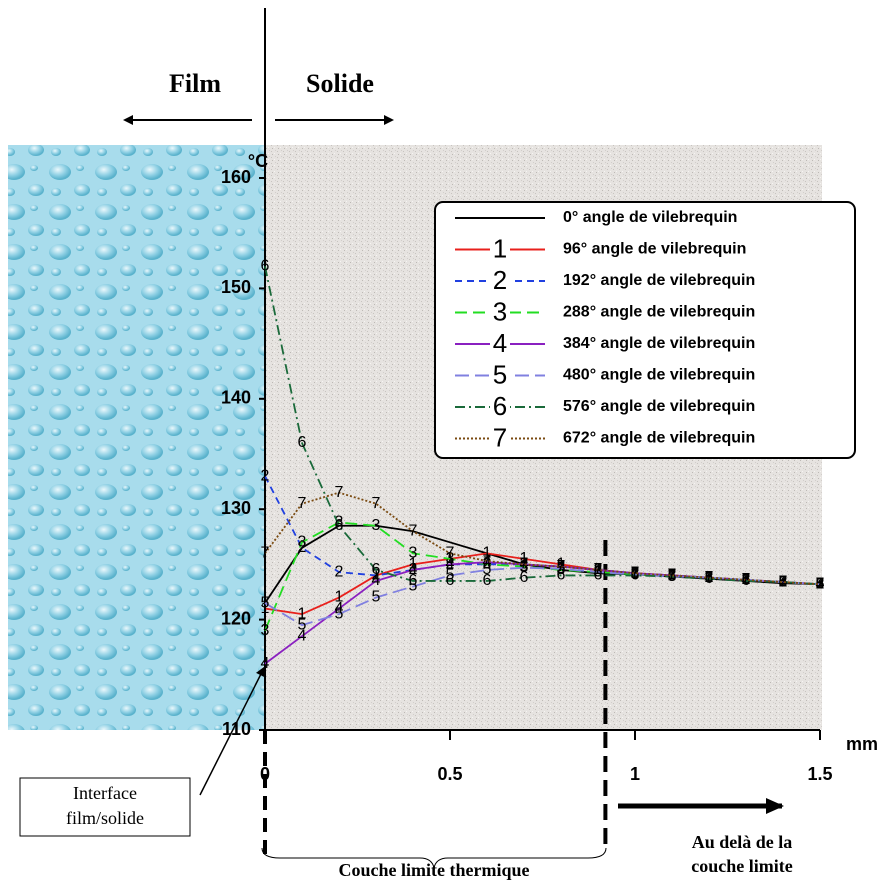 The height and width of the screenshot is (887, 888). I want to click on legend-marker: 6, so click(500, 406).